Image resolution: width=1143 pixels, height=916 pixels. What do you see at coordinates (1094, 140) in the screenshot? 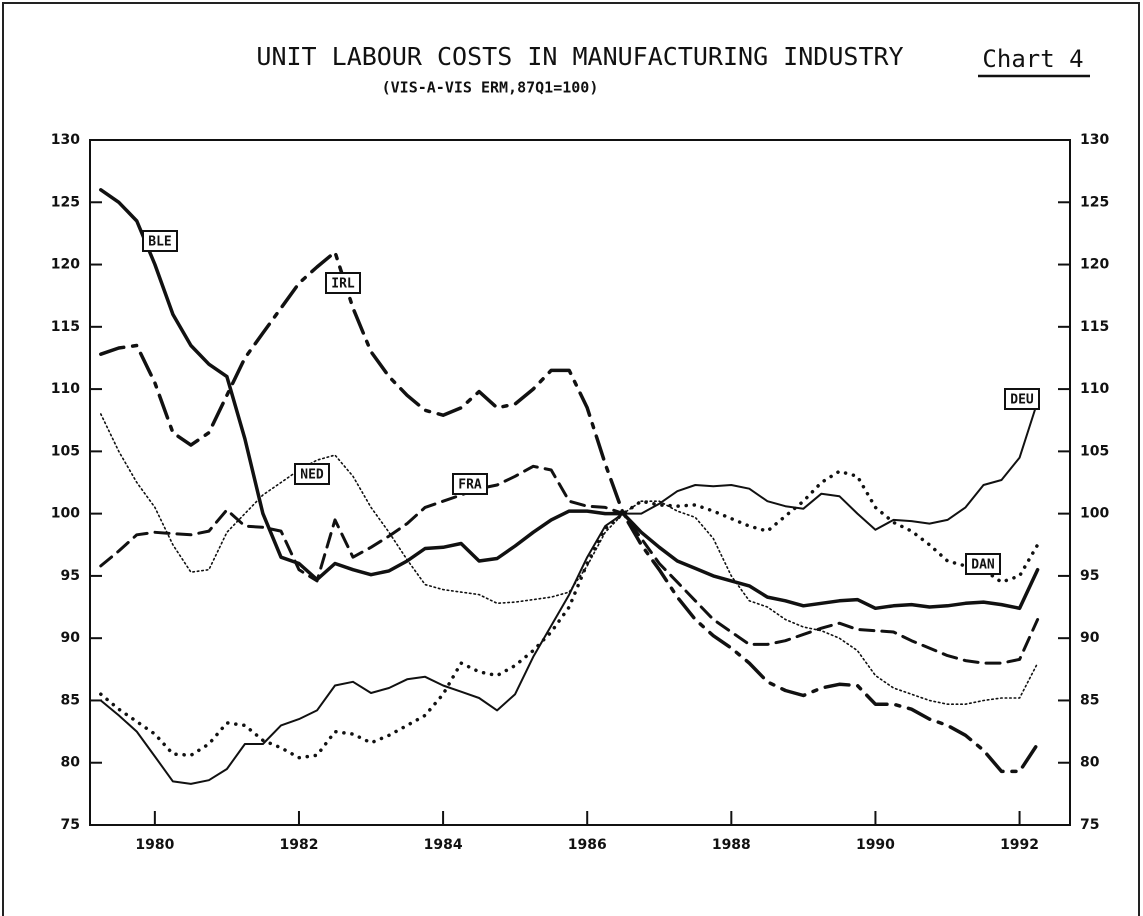
I see `y2-tick-label: 130` at bounding box center [1094, 140].